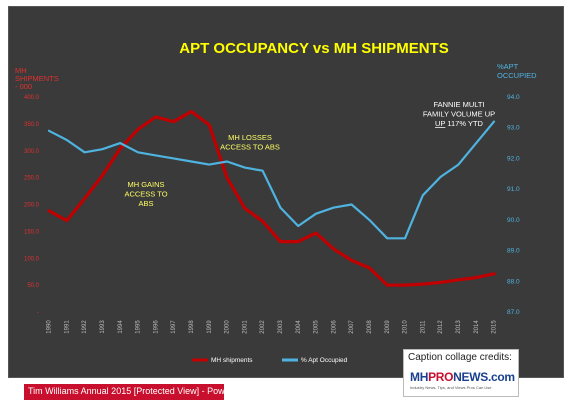 This screenshot has height=412, width=575. What do you see at coordinates (145, 194) in the screenshot?
I see `annotation-1: MH GAINS ACCESS TO ABS` at bounding box center [145, 194].